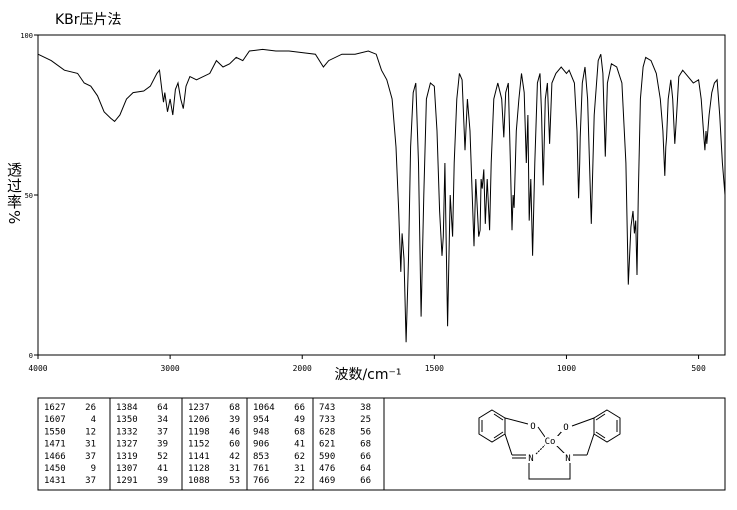  Describe the element at coordinates (234, 432) in the screenshot. I see `peak-transmittance: 46` at that location.